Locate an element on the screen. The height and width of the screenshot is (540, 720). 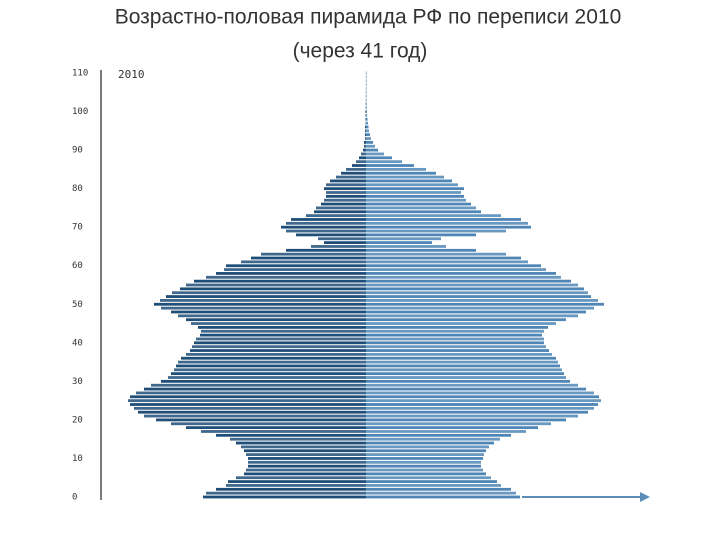
y-tick-label: 80 is located at coordinates (77, 189).